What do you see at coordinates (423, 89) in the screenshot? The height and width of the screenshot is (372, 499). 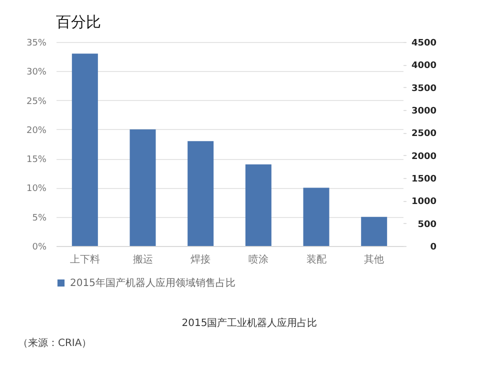 I see `y2-tick-label: 3500` at bounding box center [423, 89].